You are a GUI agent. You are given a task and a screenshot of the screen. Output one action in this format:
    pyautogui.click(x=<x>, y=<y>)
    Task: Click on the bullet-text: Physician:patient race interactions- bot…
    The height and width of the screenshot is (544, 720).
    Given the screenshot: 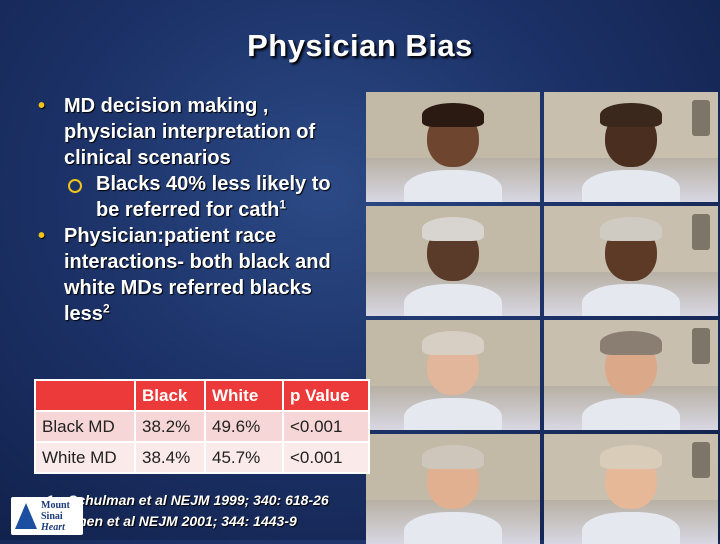 What is the action you would take?
    pyautogui.click(x=197, y=275)
    